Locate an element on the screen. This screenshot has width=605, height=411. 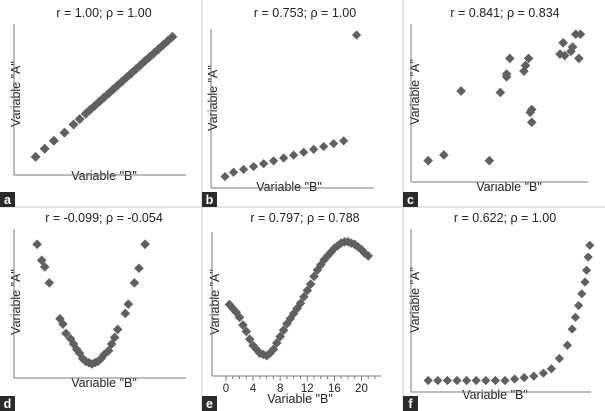
x-tick-label: 0 is located at coordinates (226, 389).